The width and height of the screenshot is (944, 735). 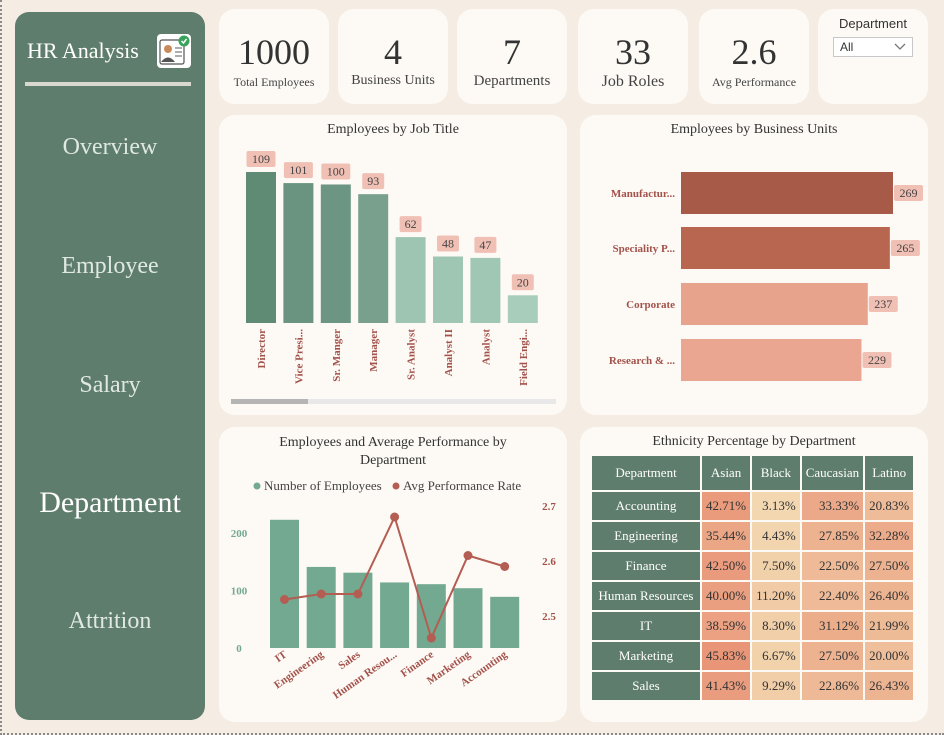 What do you see at coordinates (754, 52) in the screenshot?
I see `kpi-value: 2.6` at bounding box center [754, 52].